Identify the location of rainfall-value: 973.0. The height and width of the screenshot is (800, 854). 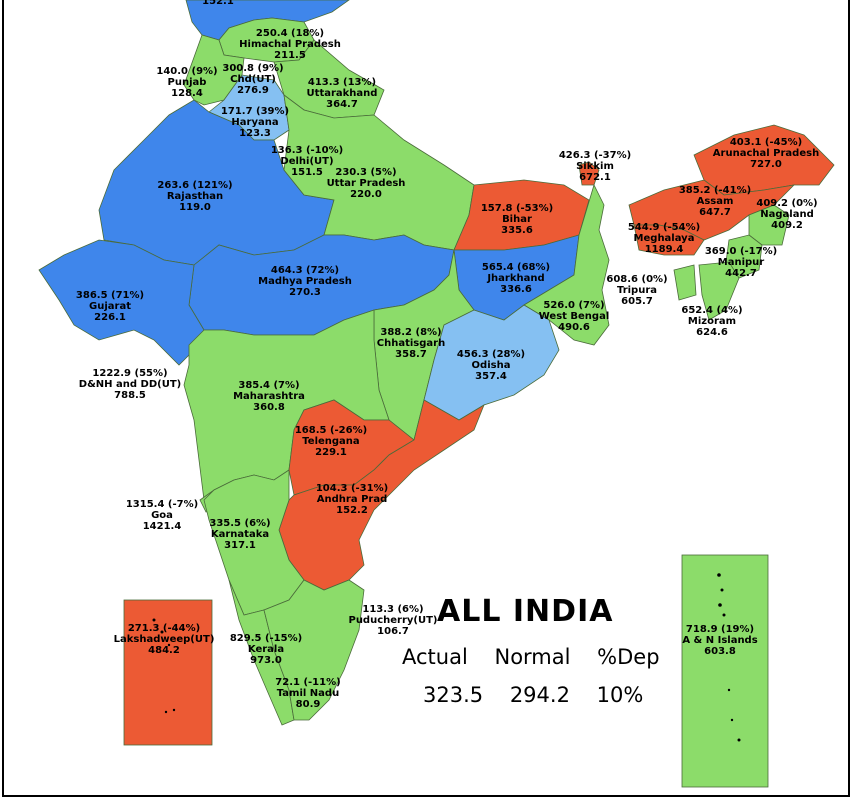
(266, 660).